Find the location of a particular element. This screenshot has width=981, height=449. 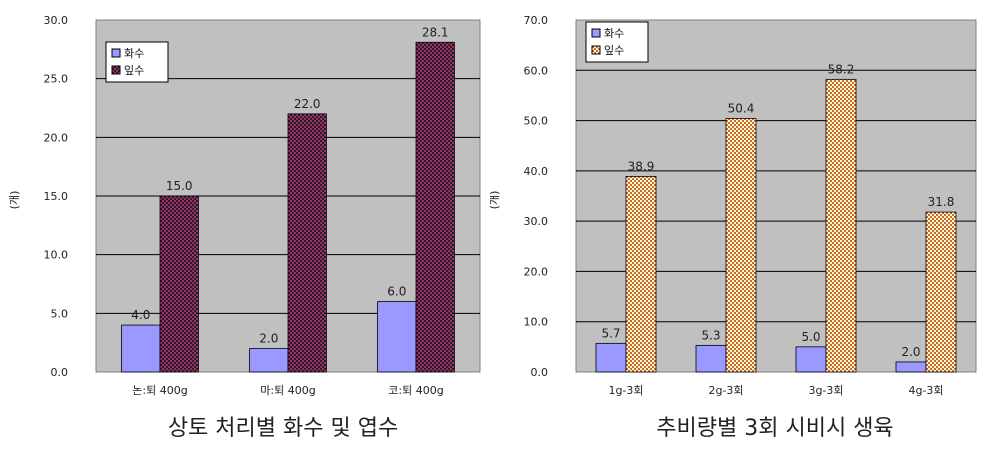

data-label: 58.2 is located at coordinates (841, 69).